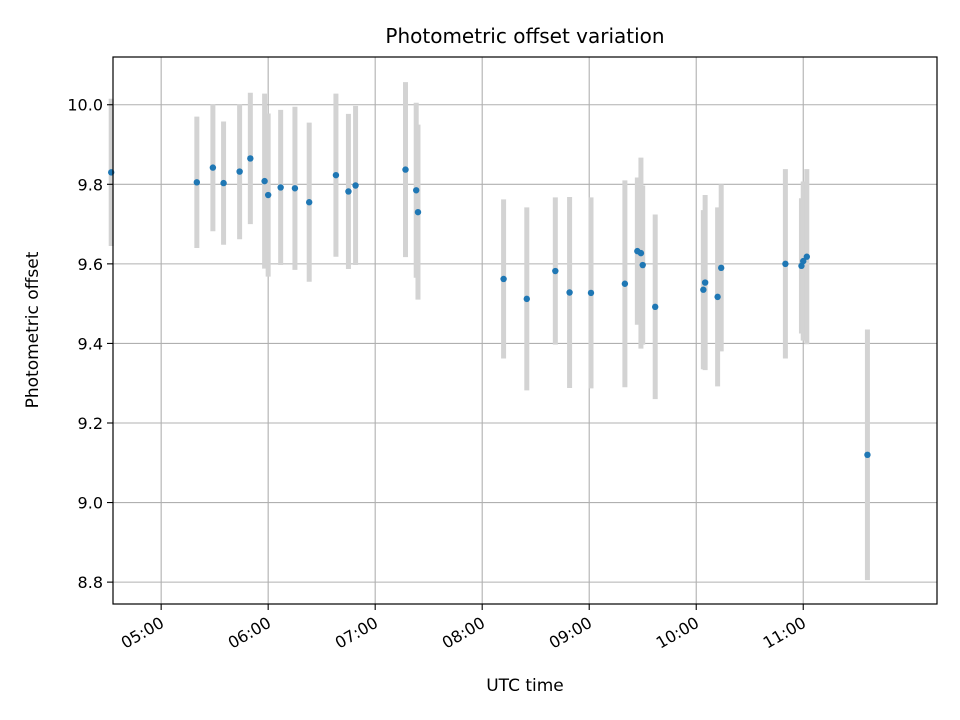  I want to click on y-axis-label: Photometric offset, so click(33, 329).